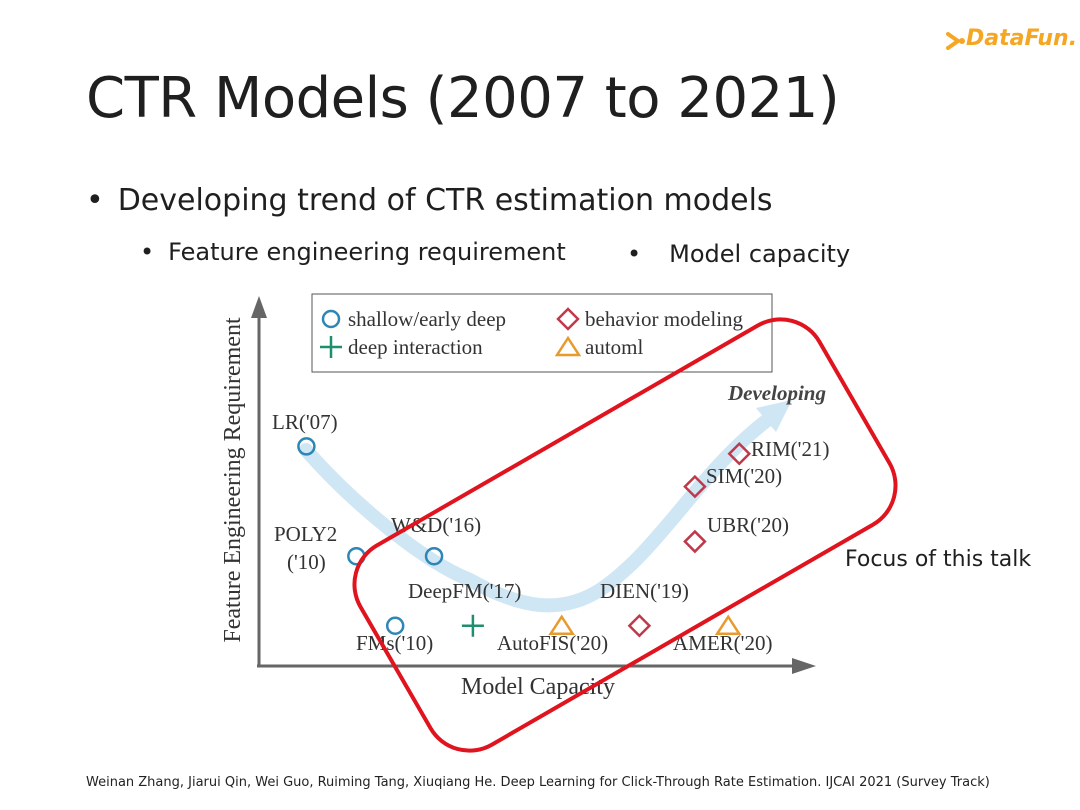 The height and width of the screenshot is (810, 1080). Describe the element at coordinates (664, 319) in the screenshot. I see `legend-label: behavior modeling` at that location.